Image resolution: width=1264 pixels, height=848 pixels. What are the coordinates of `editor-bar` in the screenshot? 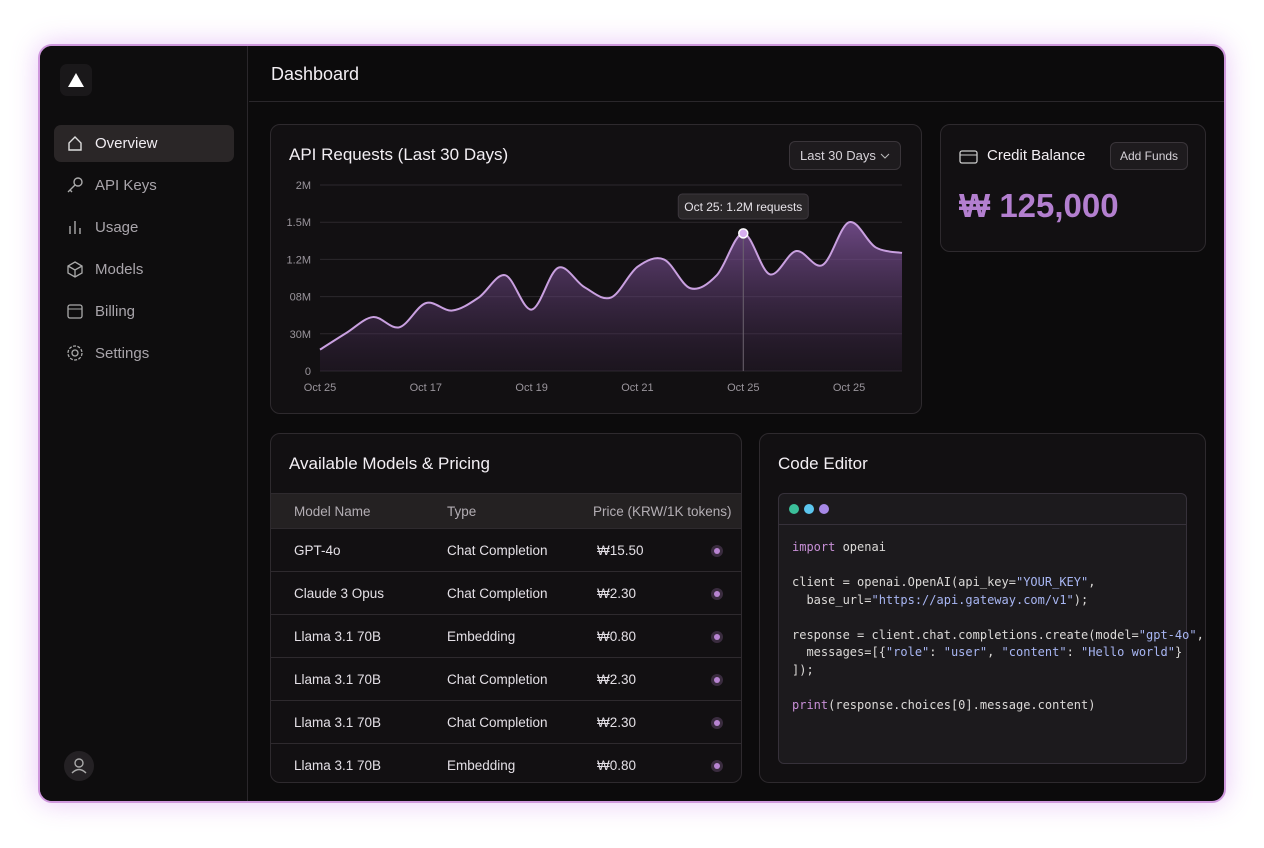 It's located at (982, 509).